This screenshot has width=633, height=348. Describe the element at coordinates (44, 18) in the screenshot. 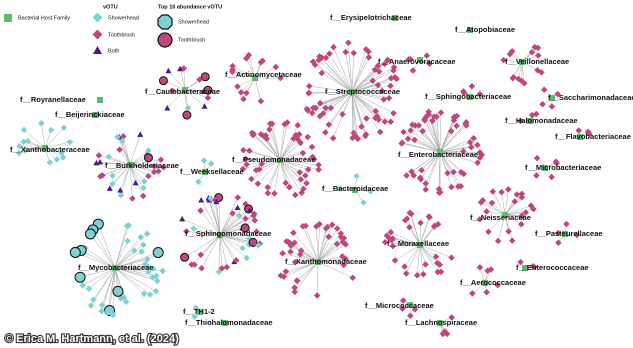

I see `legend-host: Bacterial Host Family` at that location.